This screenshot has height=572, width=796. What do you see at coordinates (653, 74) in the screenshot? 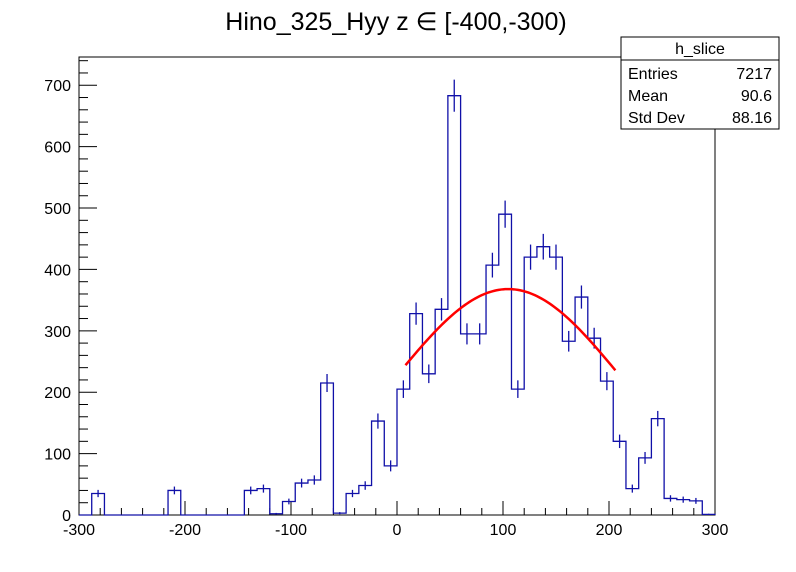
I see `stats-entries-label: Entries` at bounding box center [653, 74].